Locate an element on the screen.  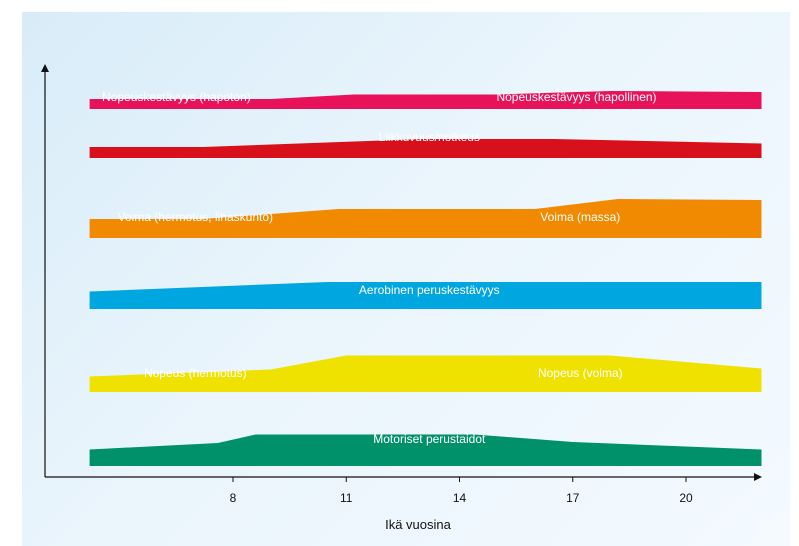
band-label-aerobic-0: Aerobinen peruskestävyys is located at coordinates (429, 290).